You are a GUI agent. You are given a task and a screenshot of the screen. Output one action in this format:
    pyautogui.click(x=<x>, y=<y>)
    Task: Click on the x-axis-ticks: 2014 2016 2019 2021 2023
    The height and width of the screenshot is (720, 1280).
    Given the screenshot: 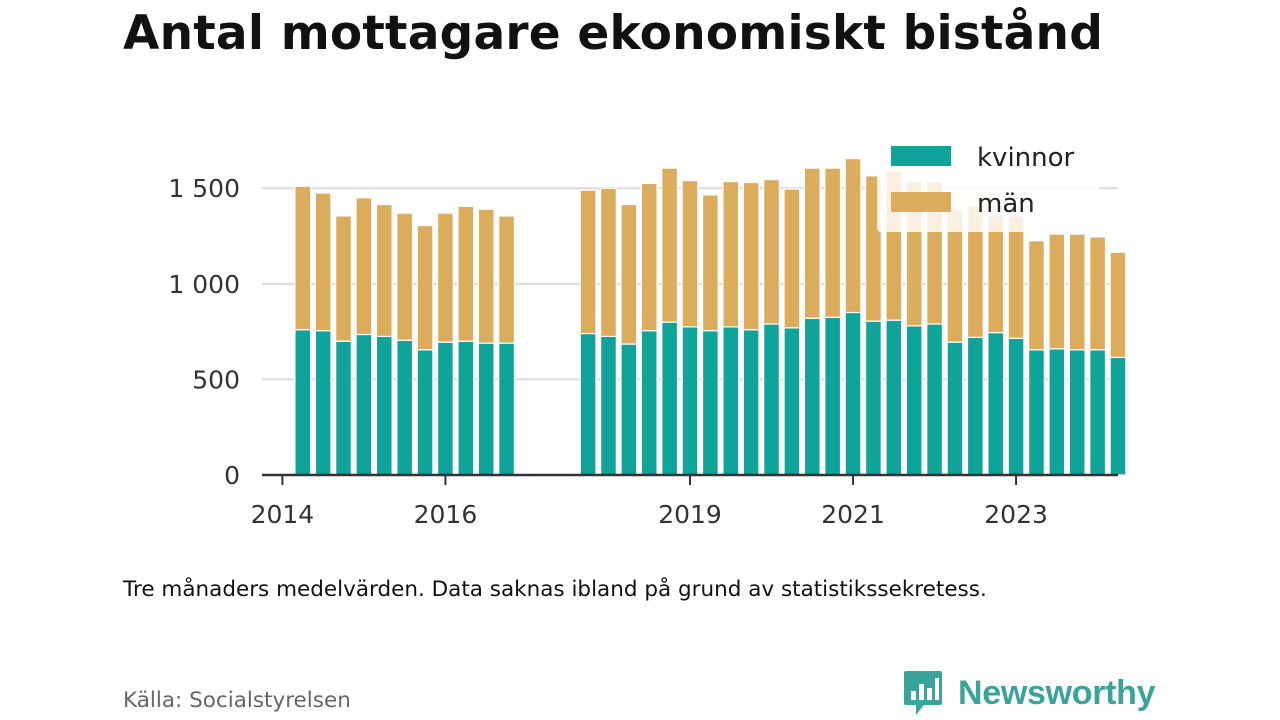 What is the action you would take?
    pyautogui.click(x=649, y=502)
    